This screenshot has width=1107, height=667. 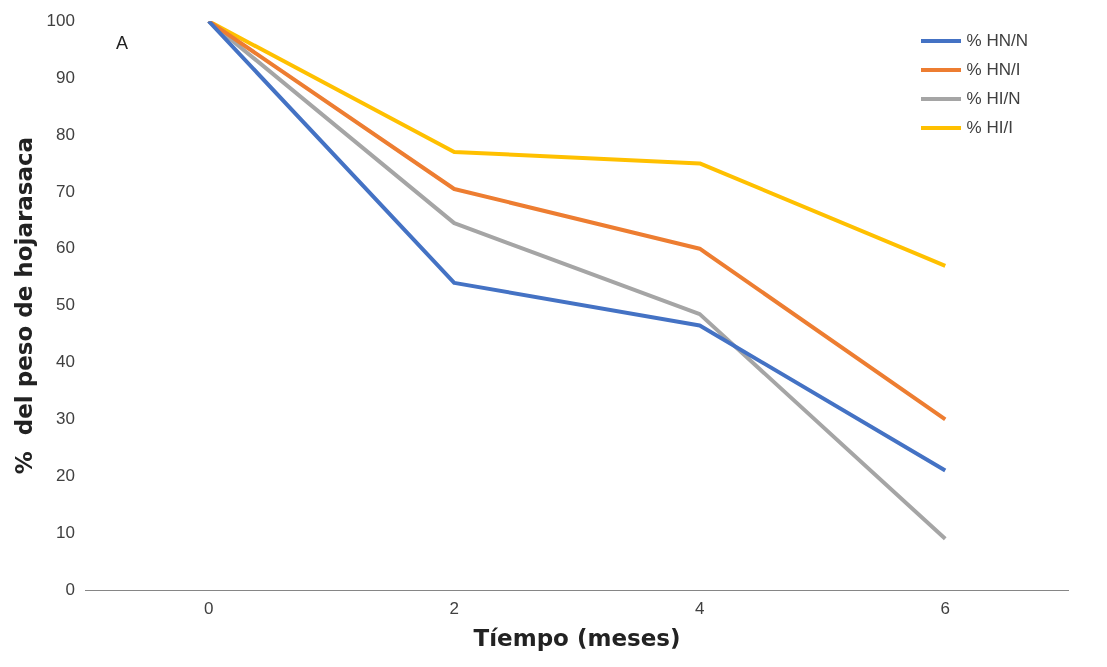 What do you see at coordinates (60, 20) in the screenshot?
I see `y-tick-label: 100` at bounding box center [60, 20].